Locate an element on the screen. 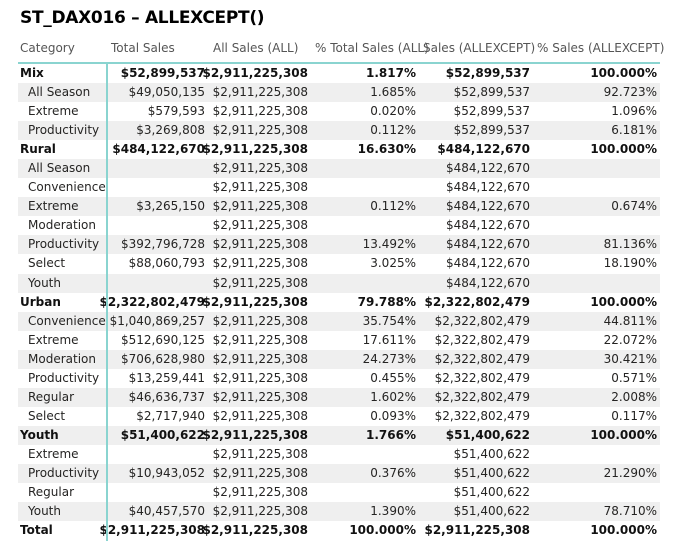 The height and width of the screenshot is (548, 675). cell-pct-total-sales: 1.817% is located at coordinates (391, 73).